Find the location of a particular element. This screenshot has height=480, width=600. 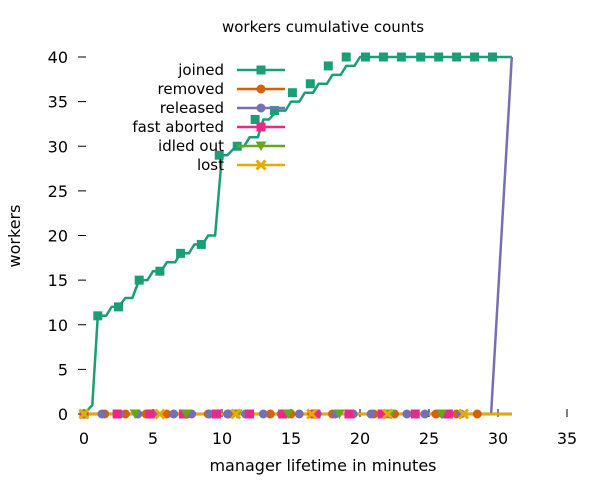

y-tick-label: 30 is located at coordinates (58, 146).